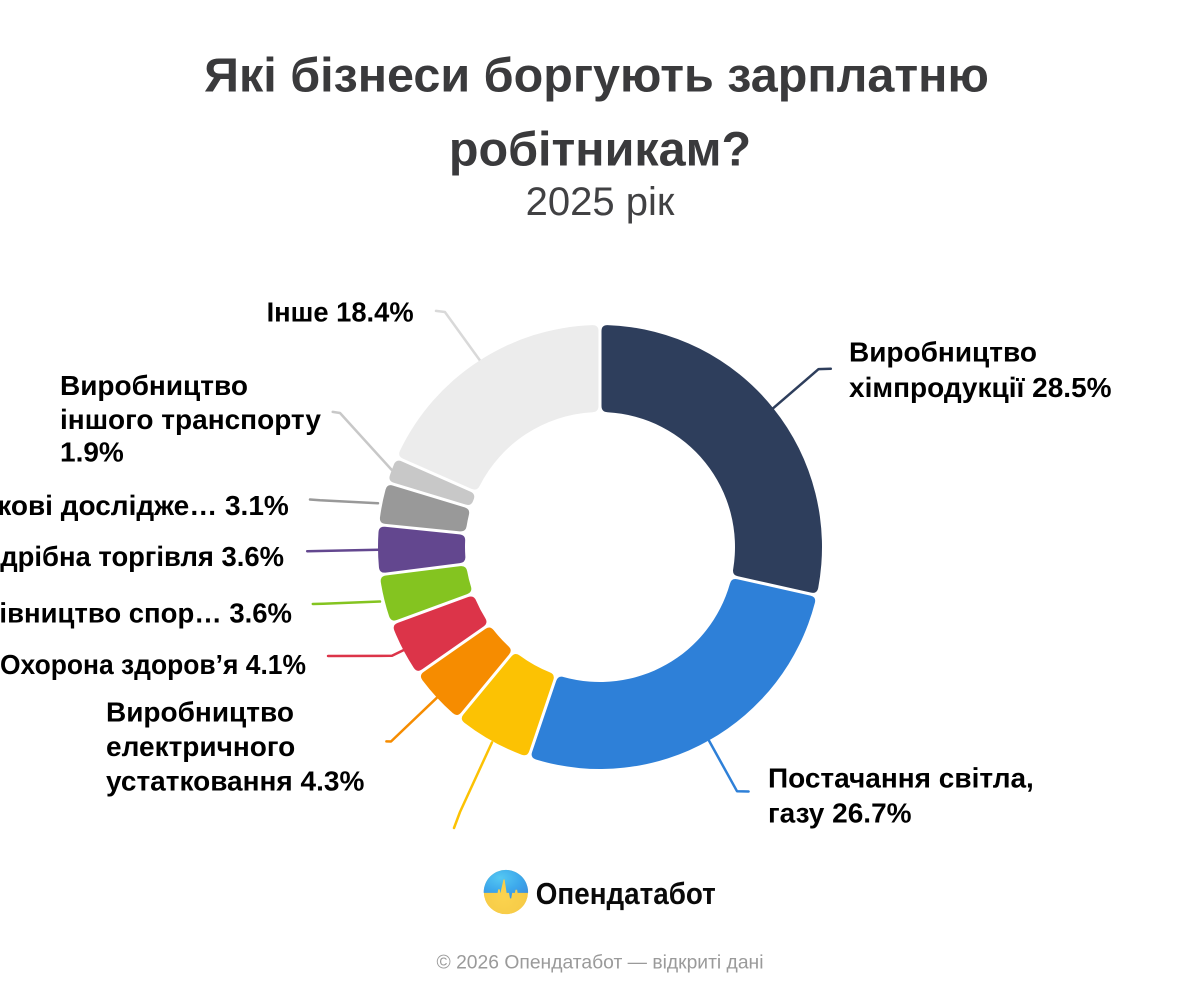  Describe the element at coordinates (144, 505) in the screenshot. I see `svg-text: Наукові дослідже… 3.1%` at that location.